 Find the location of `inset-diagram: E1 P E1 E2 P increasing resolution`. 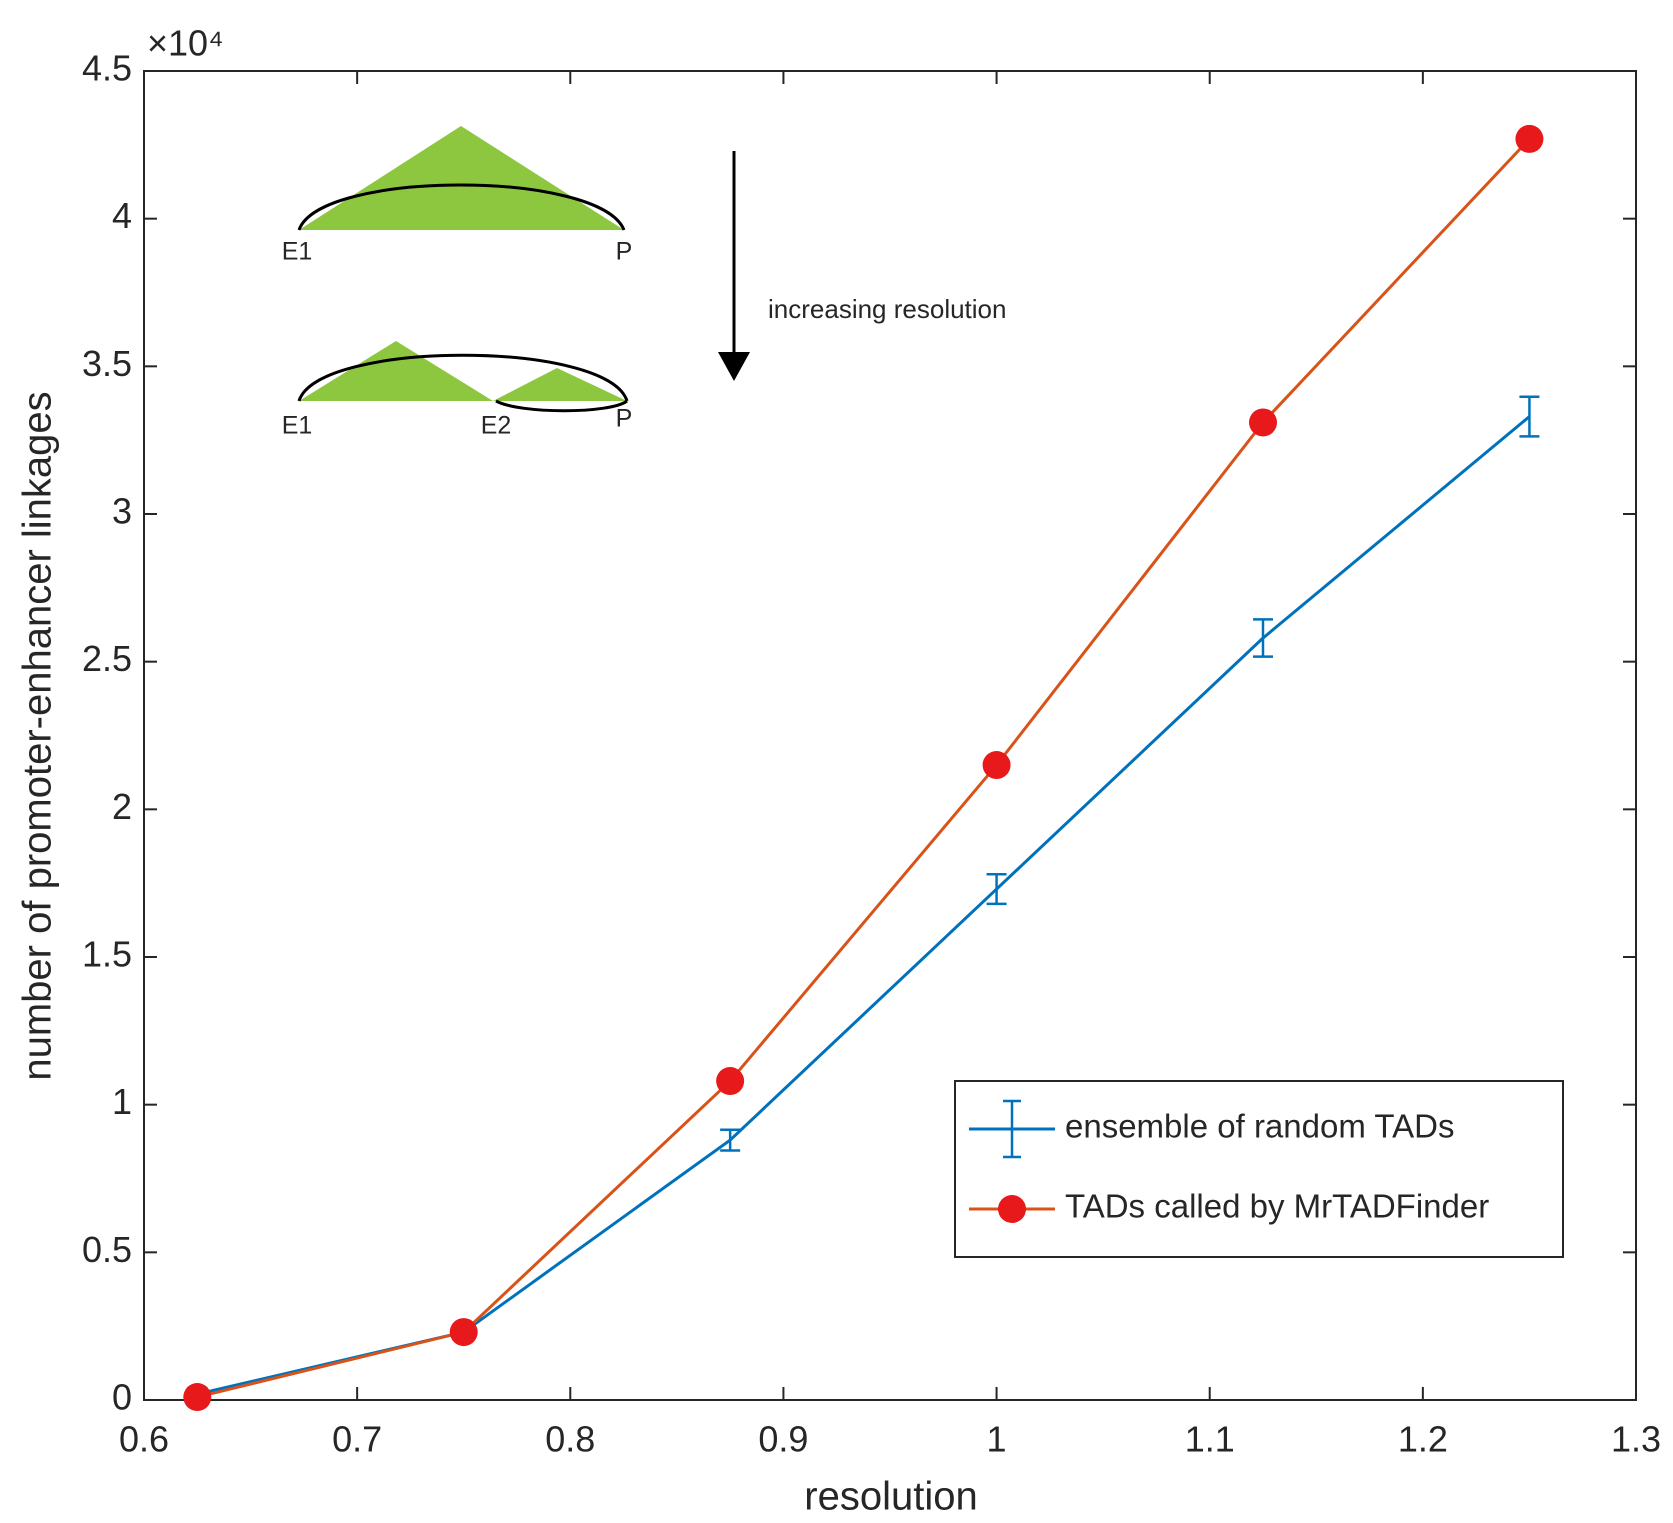

inset-diagram: E1 P E1 E2 P increasing resolution is located at coordinates (644, 283).